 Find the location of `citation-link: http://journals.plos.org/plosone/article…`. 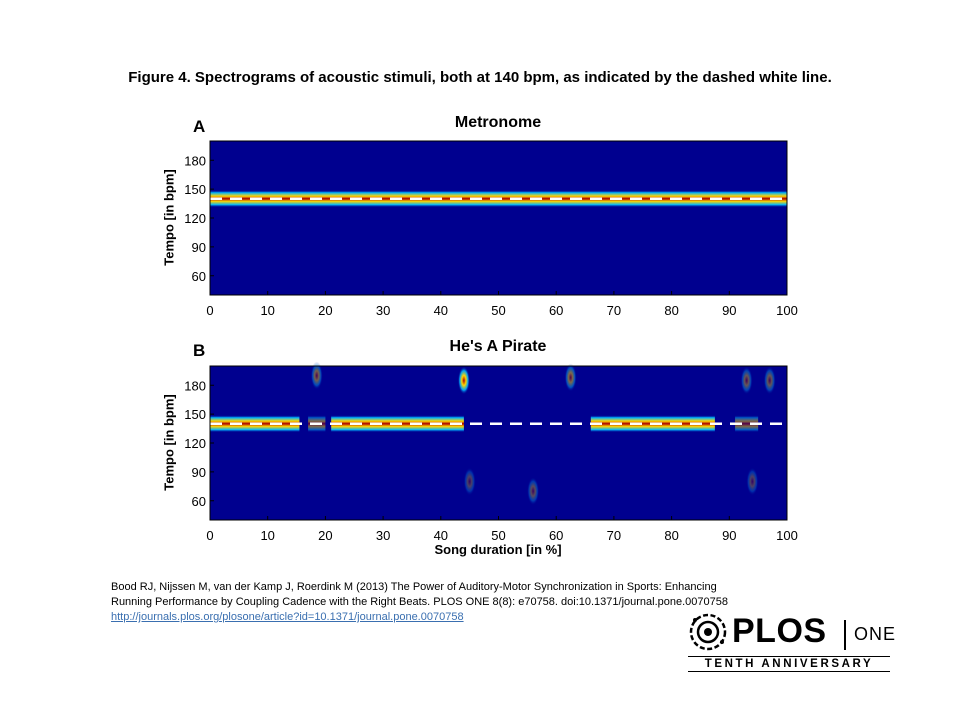

citation-link: http://journals.plos.org/plosone/article… is located at coordinates (287, 617).